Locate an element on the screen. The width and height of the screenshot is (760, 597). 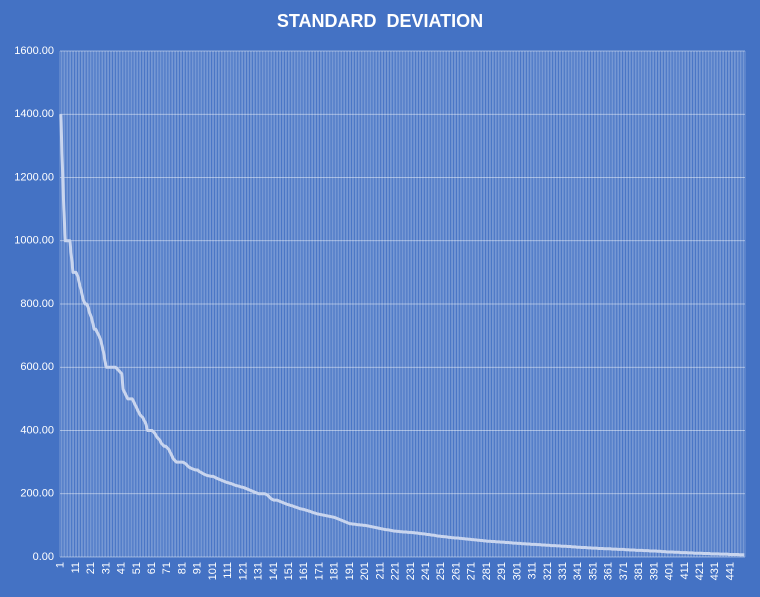
x-tick-label: 61 is located at coordinates (152, 568).